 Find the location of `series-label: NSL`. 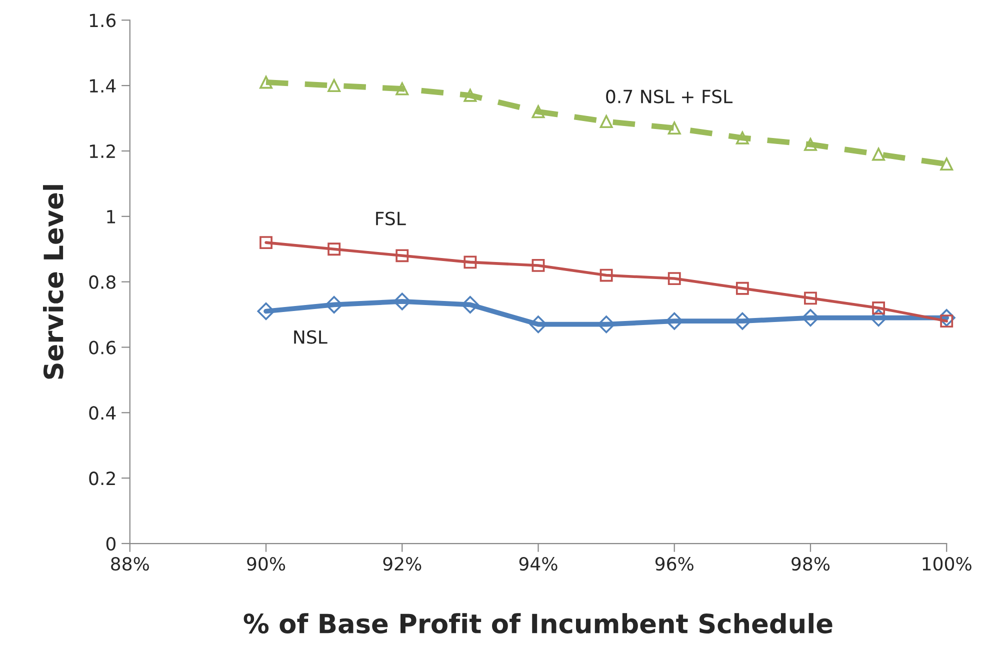

series-label: NSL is located at coordinates (311, 337).